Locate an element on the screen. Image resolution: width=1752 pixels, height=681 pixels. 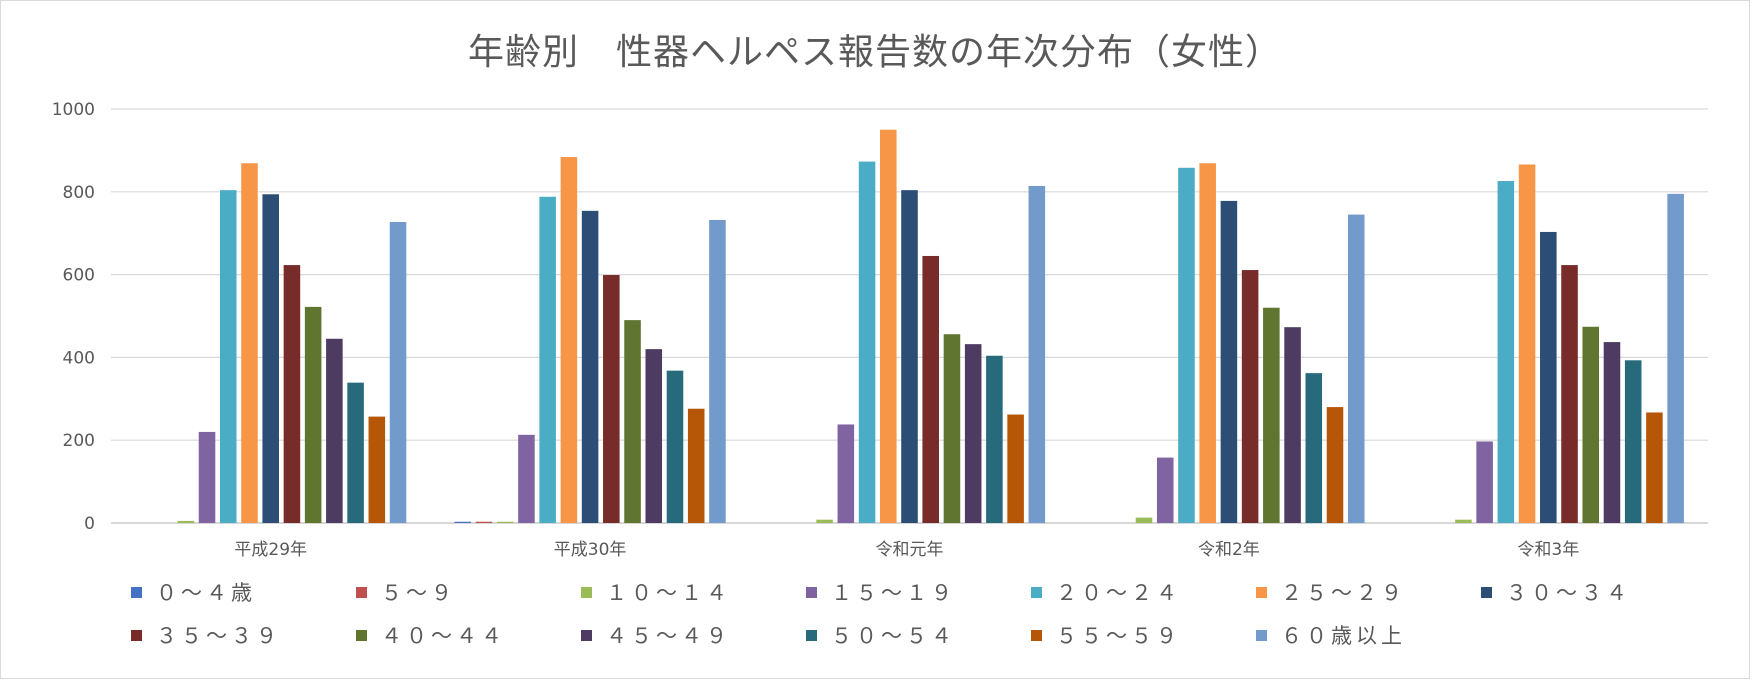
legend-item: ４５～４９ is located at coordinates (656, 635).